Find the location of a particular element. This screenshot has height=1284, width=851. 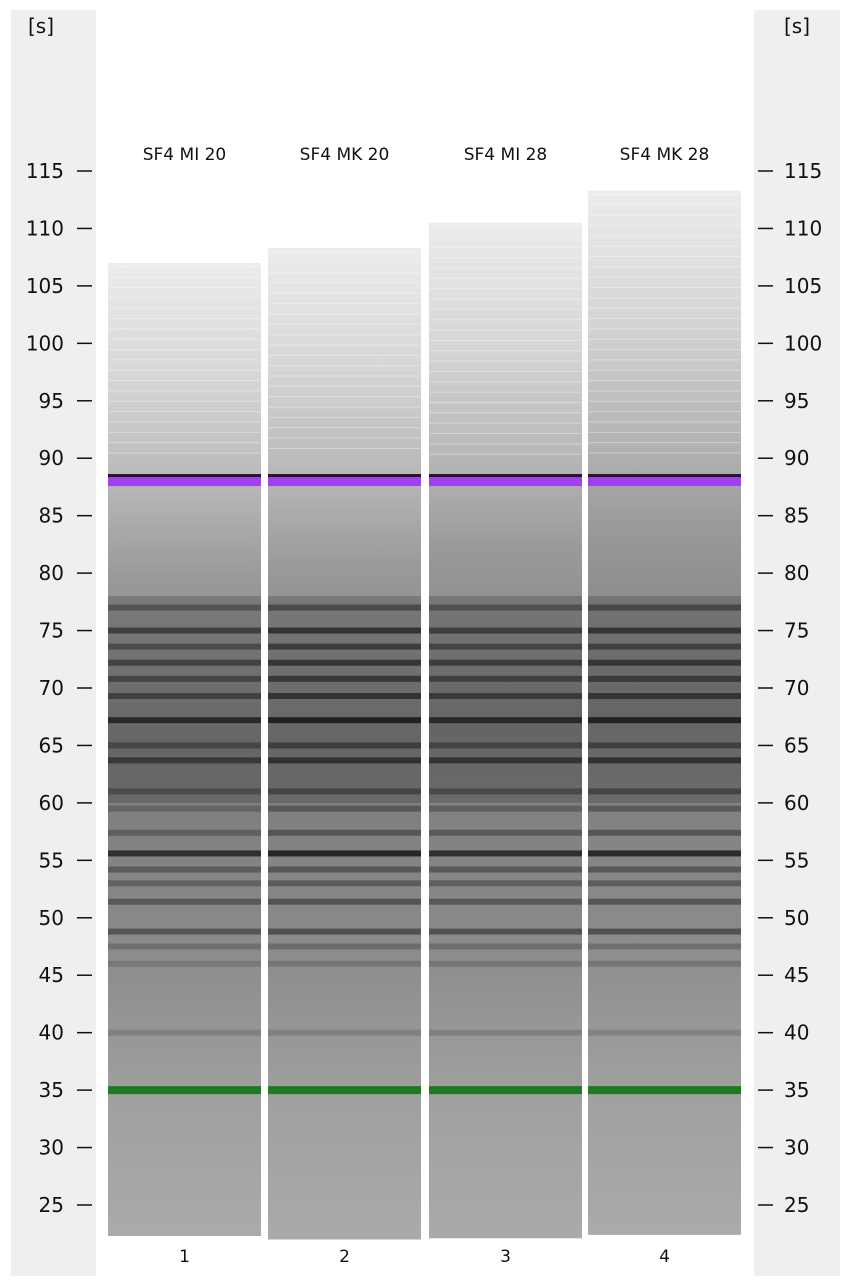

left-axis-tick-label: 110 is located at coordinates (45, 228).